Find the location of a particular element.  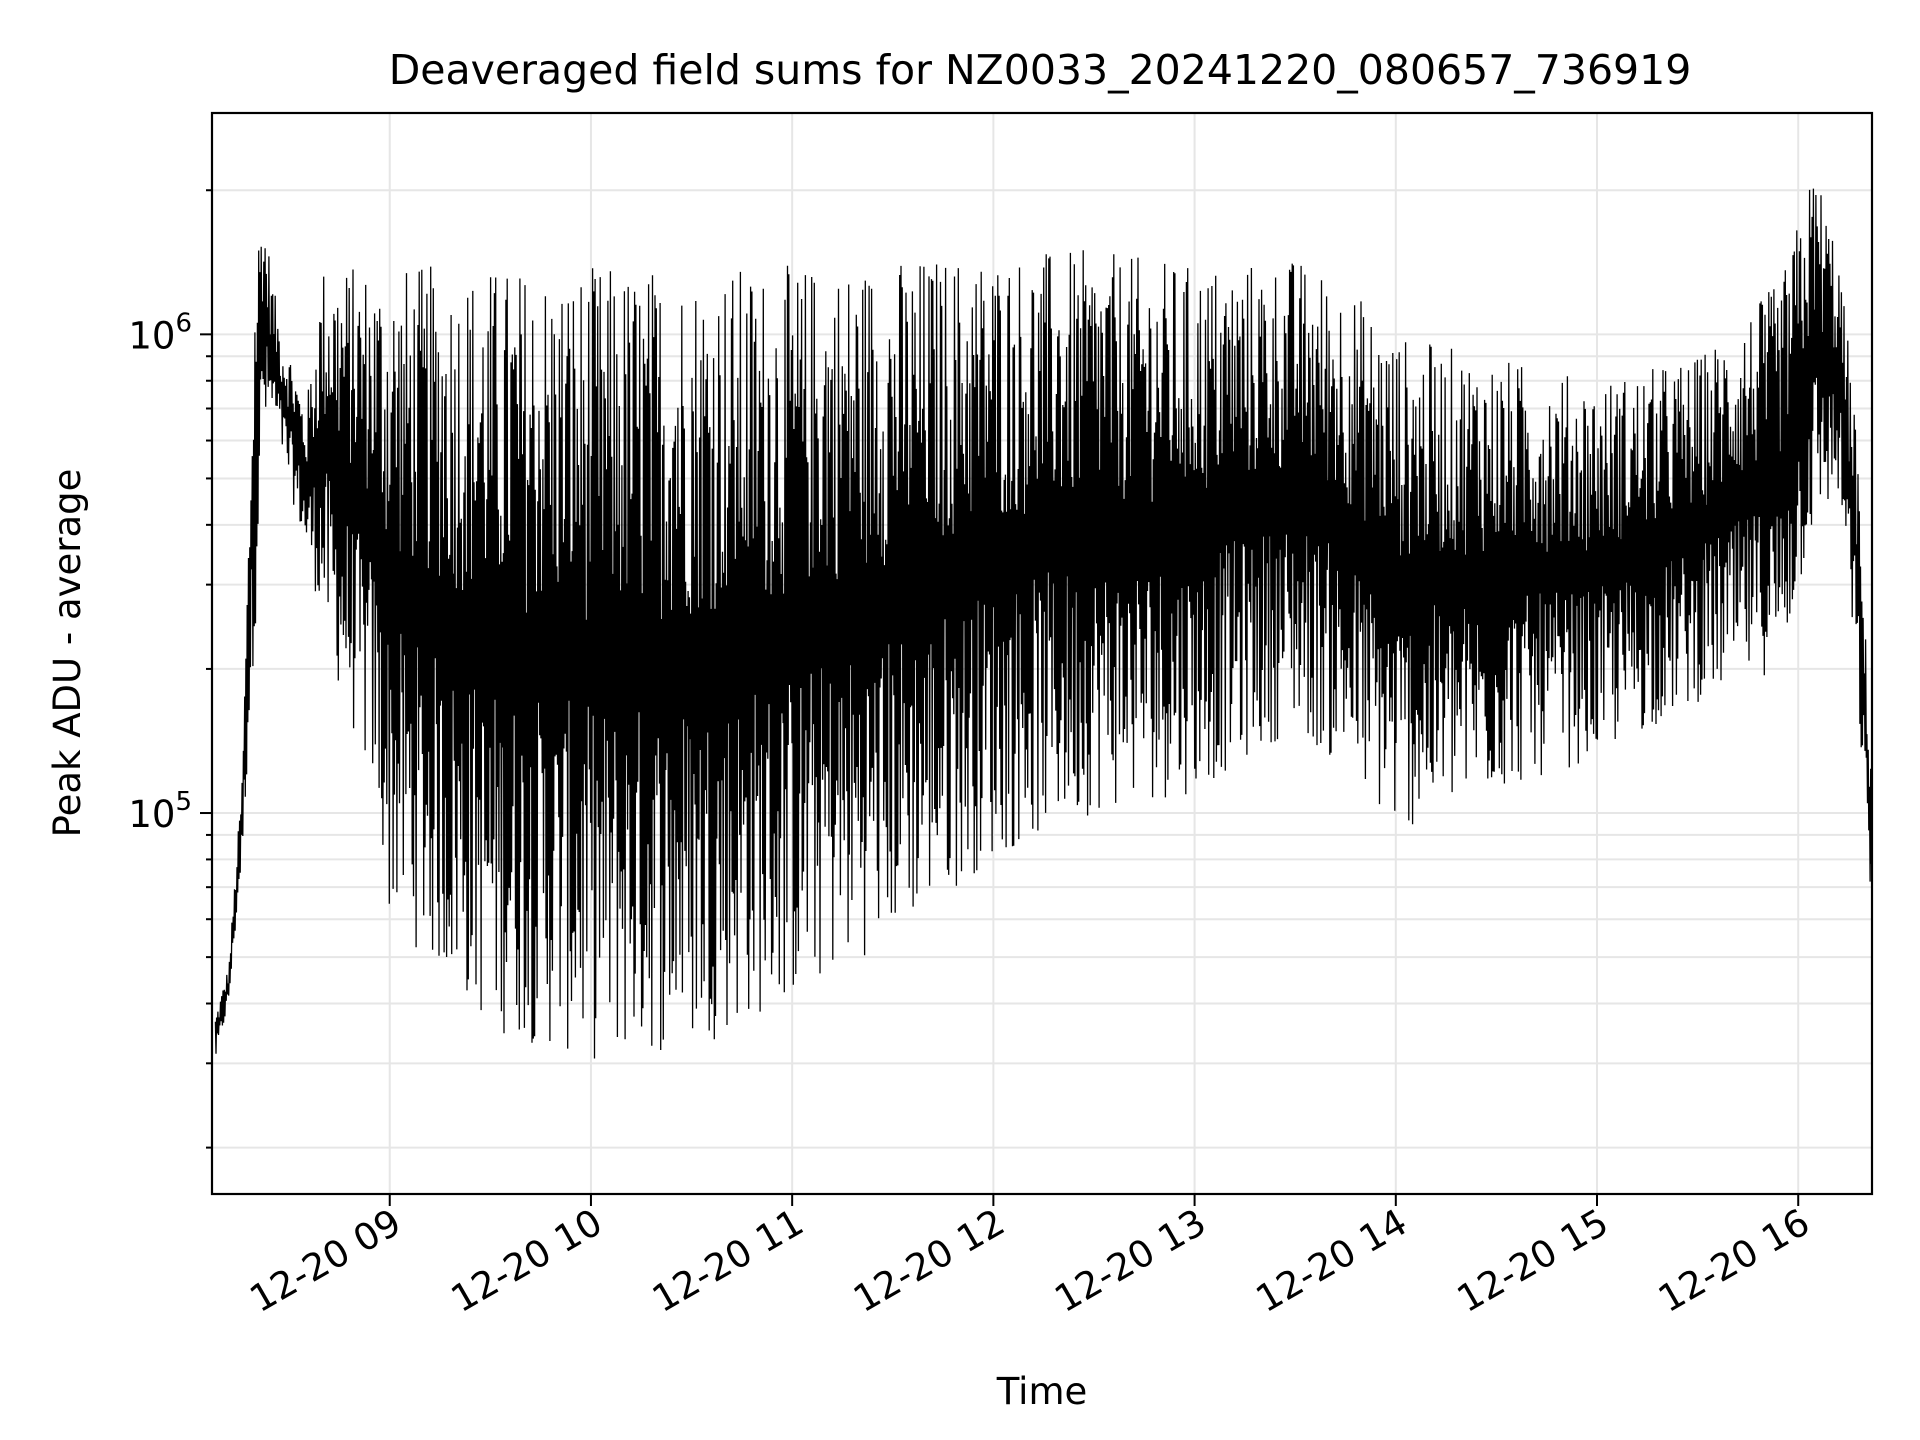

y-tick-label: 10⁶ is located at coordinates (160, 332).